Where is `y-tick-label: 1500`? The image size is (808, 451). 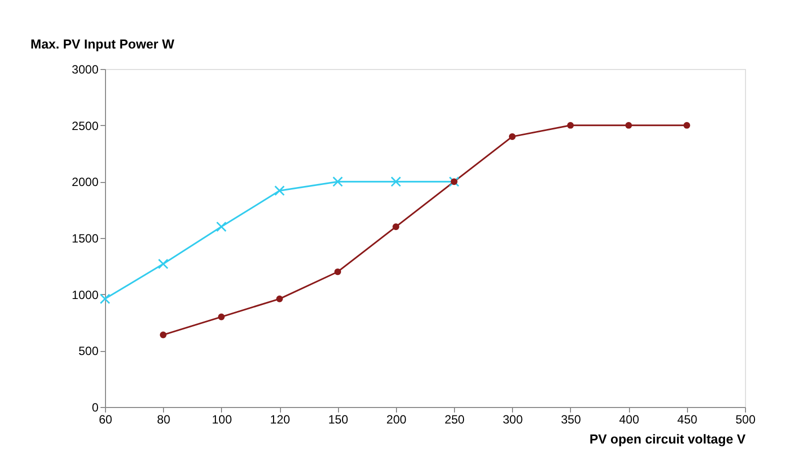
y-tick-label: 1500 is located at coordinates (85, 239).